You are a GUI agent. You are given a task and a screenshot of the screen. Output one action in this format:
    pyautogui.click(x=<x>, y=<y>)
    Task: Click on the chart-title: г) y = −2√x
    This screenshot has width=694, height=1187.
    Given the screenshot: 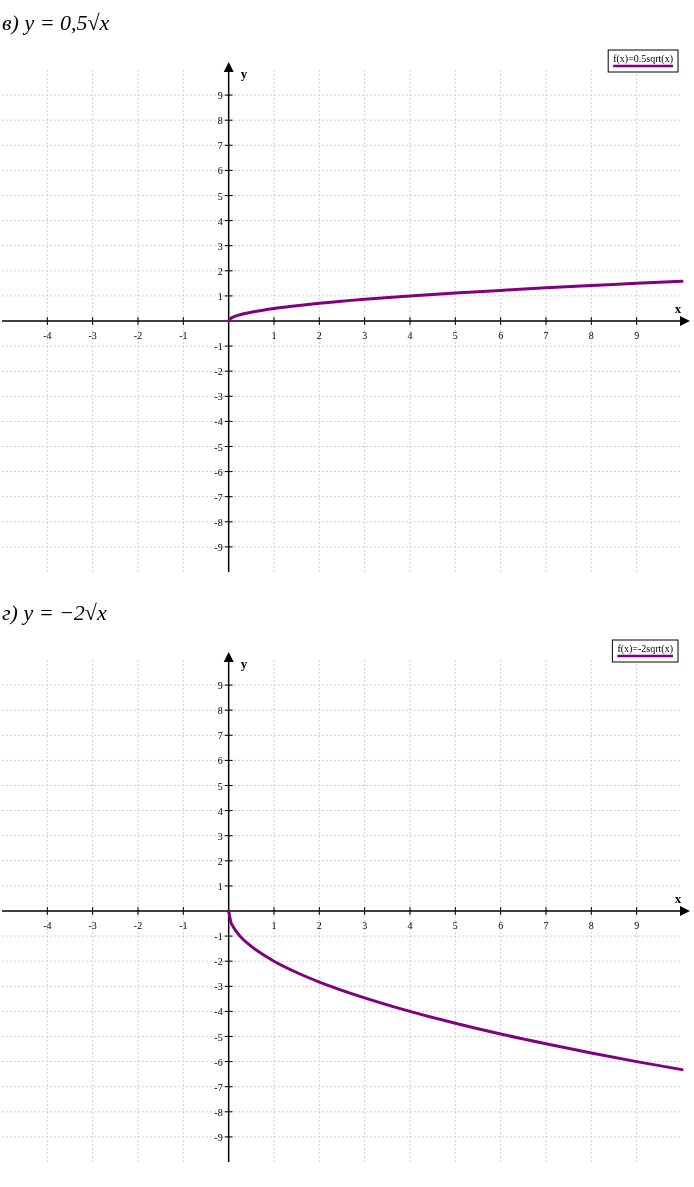 What is the action you would take?
    pyautogui.click(x=54, y=612)
    